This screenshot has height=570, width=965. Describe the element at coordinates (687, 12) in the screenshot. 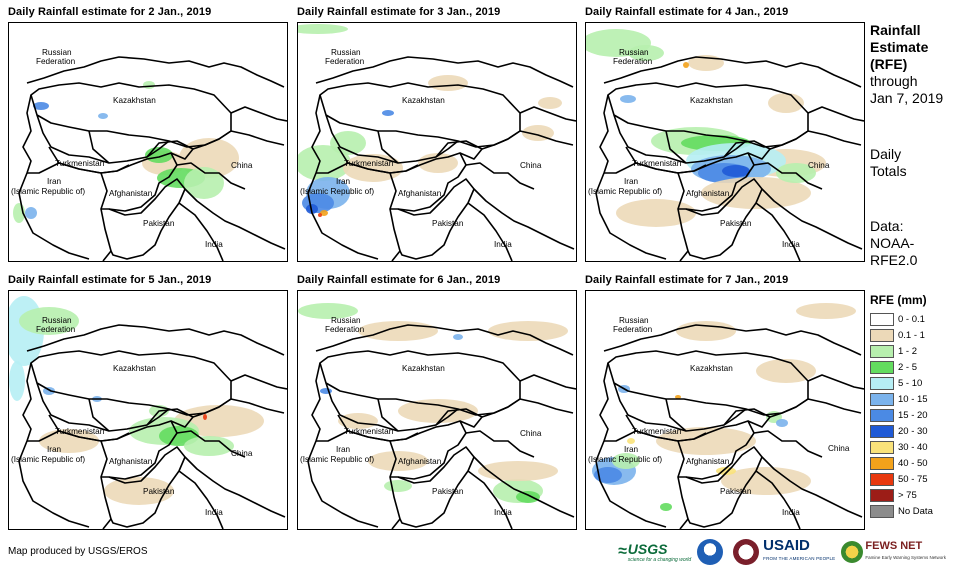

I see `panel-title: Daily Rainfall estimate for 4 Jan., 2019` at that location.